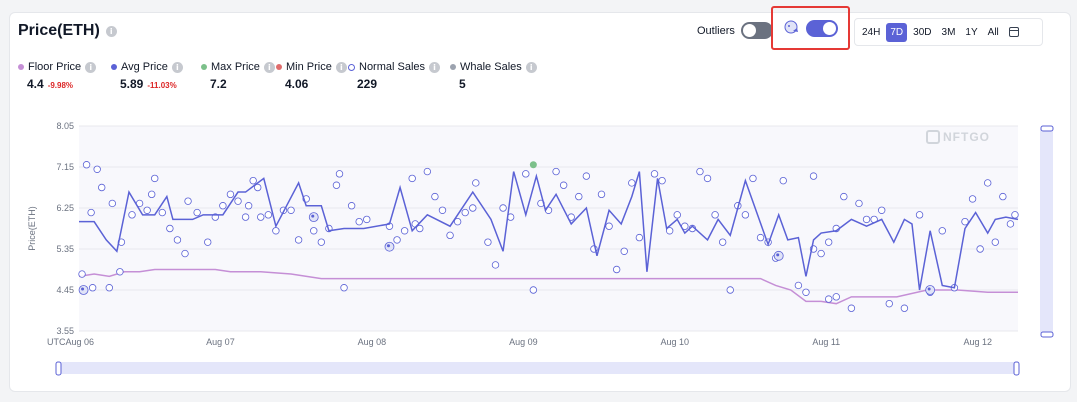  Describe the element at coordinates (977, 342) in the screenshot. I see `x-tick-label: Aug 12` at that location.